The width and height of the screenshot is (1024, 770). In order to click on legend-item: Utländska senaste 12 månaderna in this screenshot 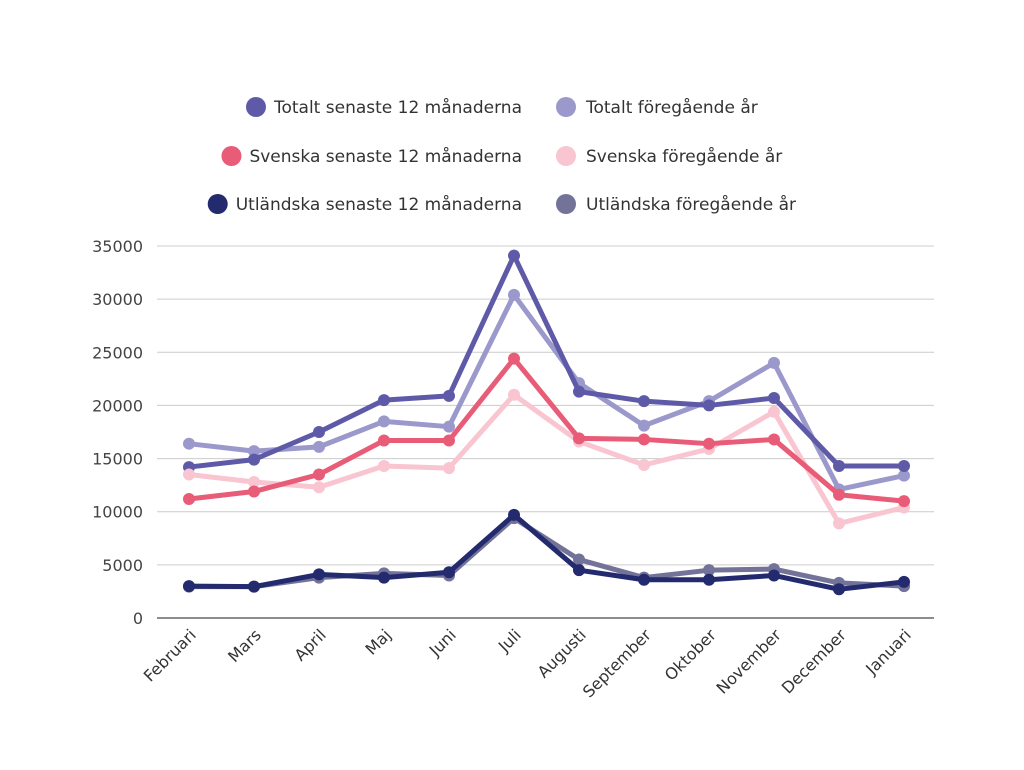, I will do `click(364, 204)`.